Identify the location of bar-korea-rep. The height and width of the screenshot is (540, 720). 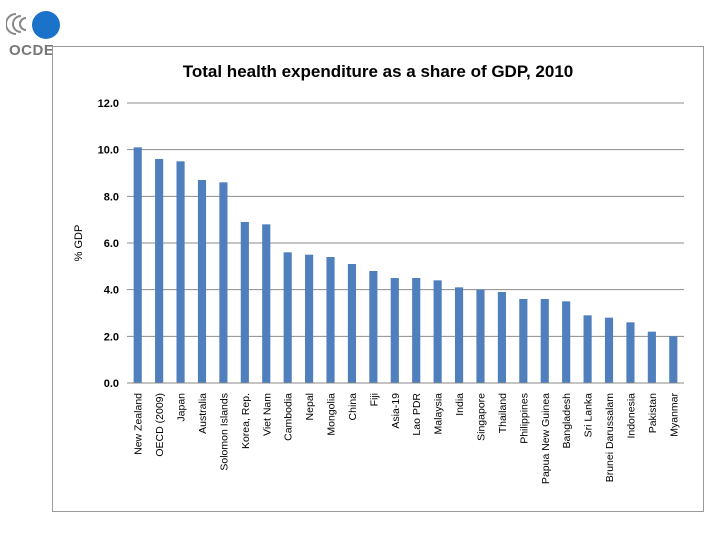
(244, 302).